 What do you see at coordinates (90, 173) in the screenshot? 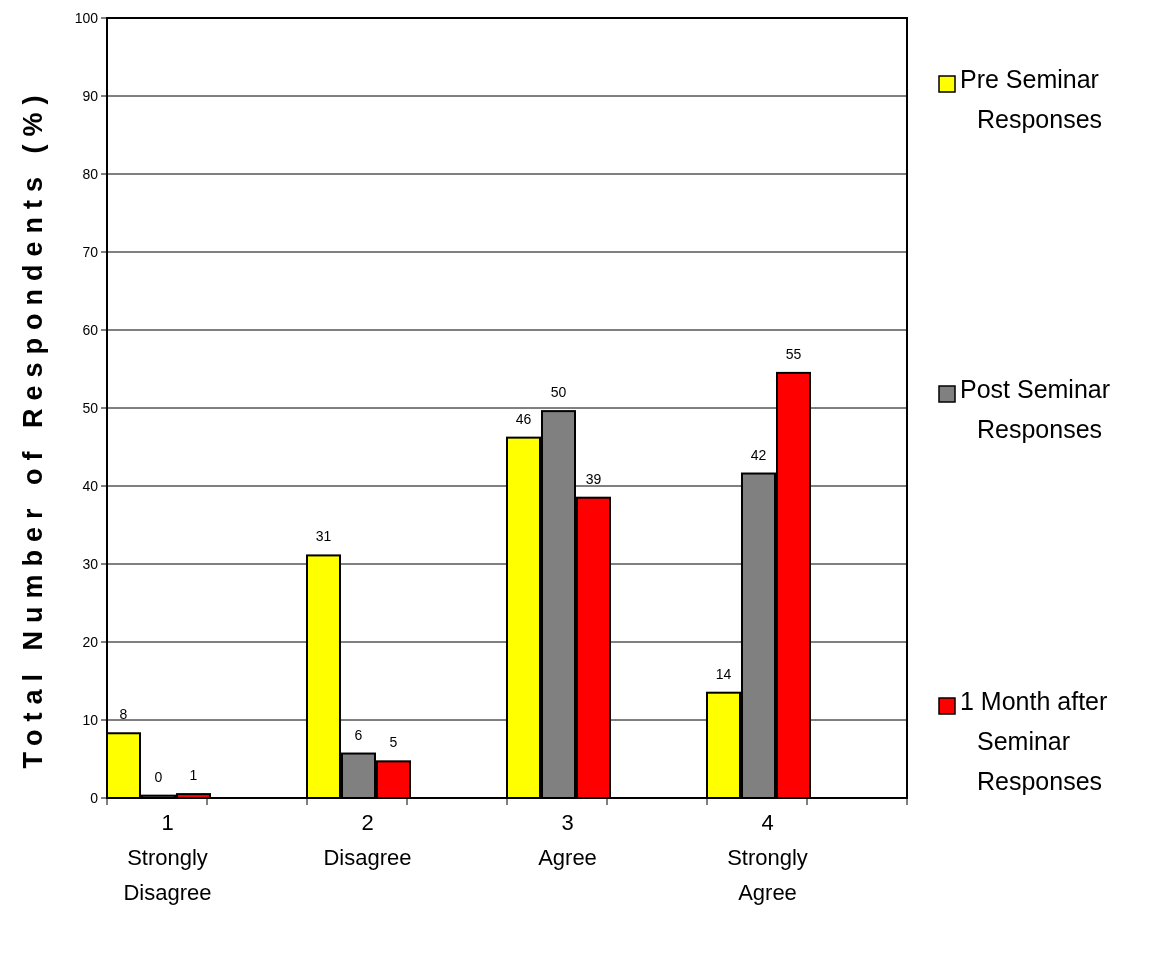
I see `y-tick-label: 80` at bounding box center [90, 173].